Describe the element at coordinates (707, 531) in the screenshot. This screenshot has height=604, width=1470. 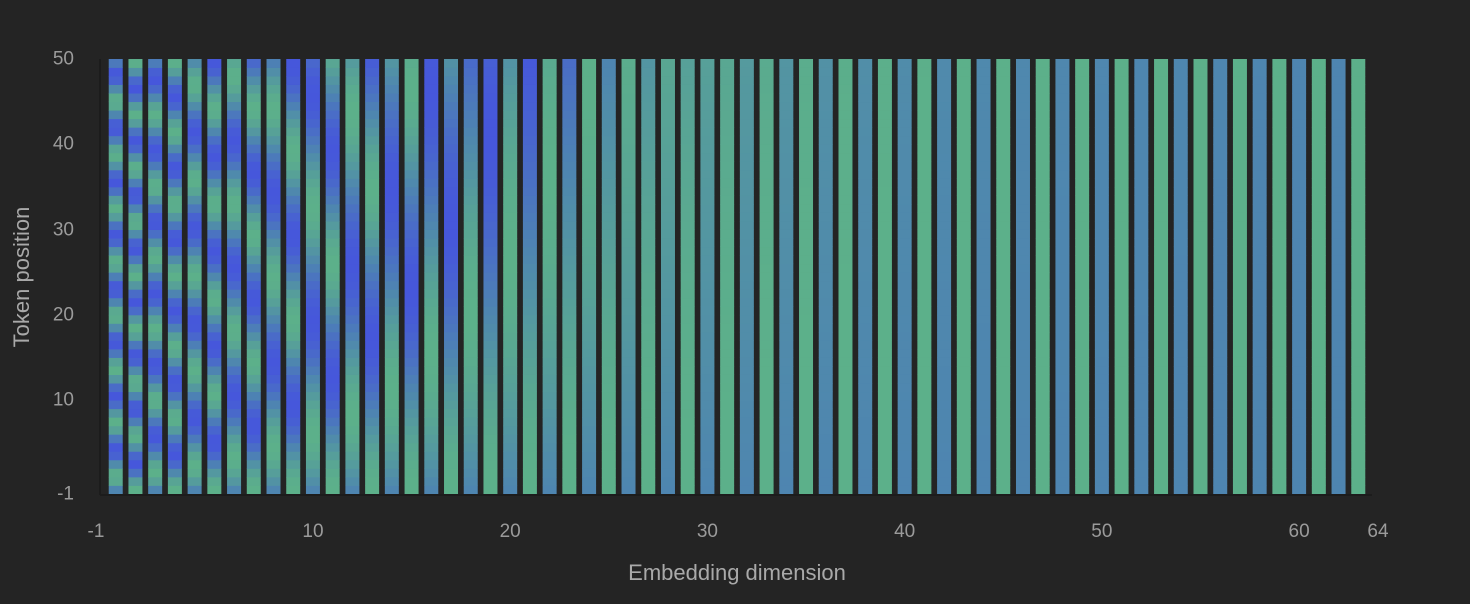
I see `x-tick-label: 30` at that location.